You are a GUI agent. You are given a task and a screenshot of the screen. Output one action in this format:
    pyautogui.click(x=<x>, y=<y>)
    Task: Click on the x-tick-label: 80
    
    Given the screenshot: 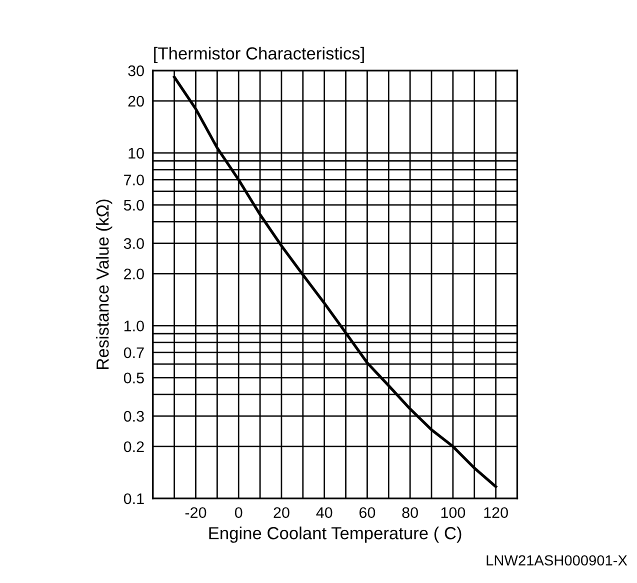 What is the action you would take?
    pyautogui.click(x=410, y=512)
    